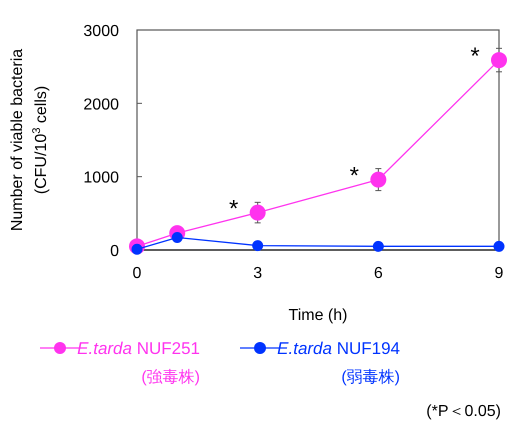  I want to click on legend-label: E.tarda NUF251 (強毒株), so click(138, 362).